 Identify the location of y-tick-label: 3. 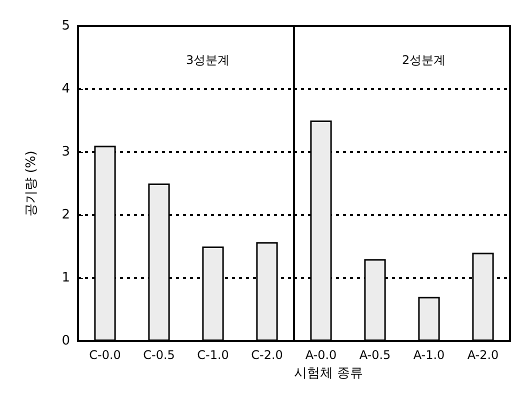
(66, 152).